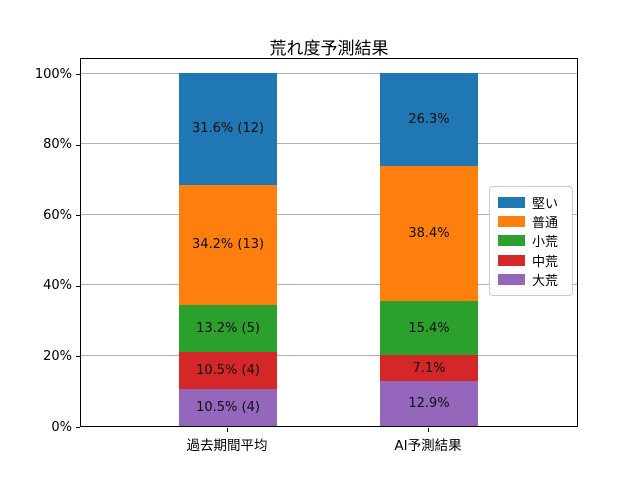 This screenshot has width=640, height=480. I want to click on x-tick-label: 過去期間平均, so click(227, 446).